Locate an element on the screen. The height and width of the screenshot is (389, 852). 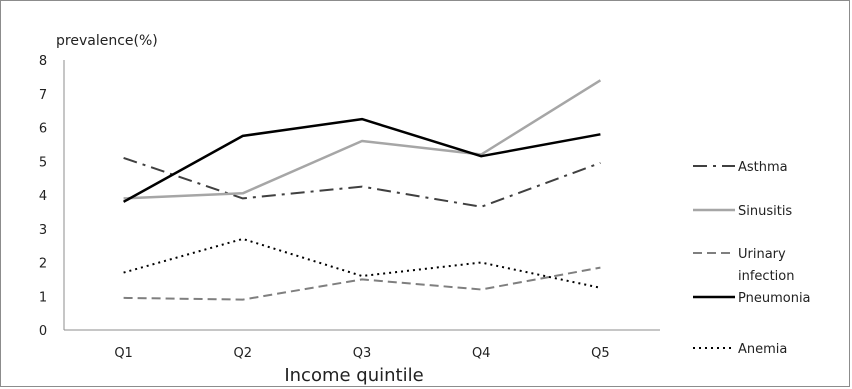
x-tick-labels: Q1 Q2 Q3 Q4 Q5 is located at coordinates (361, 353).